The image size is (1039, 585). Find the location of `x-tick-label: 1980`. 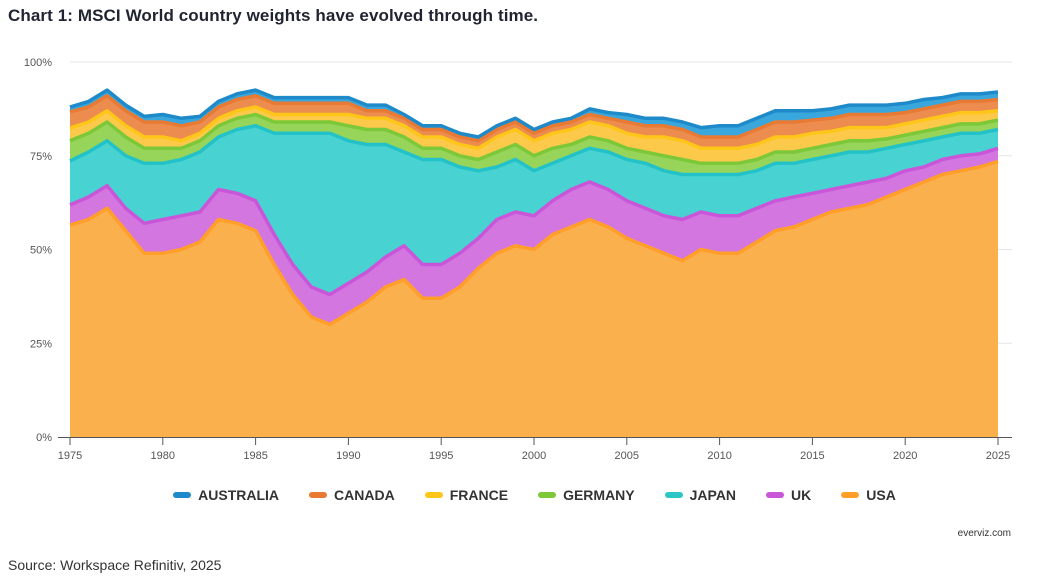

x-tick-label: 1980 is located at coordinates (163, 456).